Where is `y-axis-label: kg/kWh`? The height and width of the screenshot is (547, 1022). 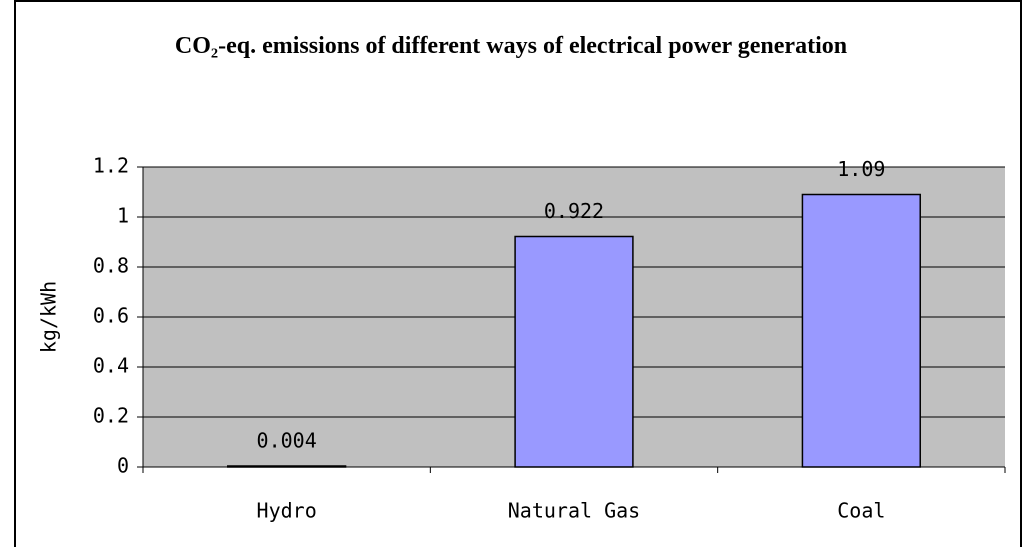
y-axis-label: kg/kWh is located at coordinates (49, 317).